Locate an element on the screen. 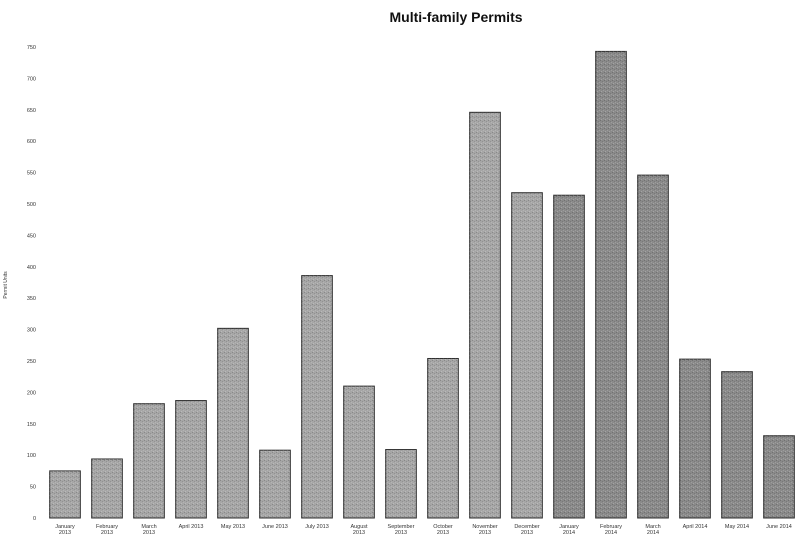 The width and height of the screenshot is (811, 542). x-category-label-line: May 2013 is located at coordinates (233, 527).